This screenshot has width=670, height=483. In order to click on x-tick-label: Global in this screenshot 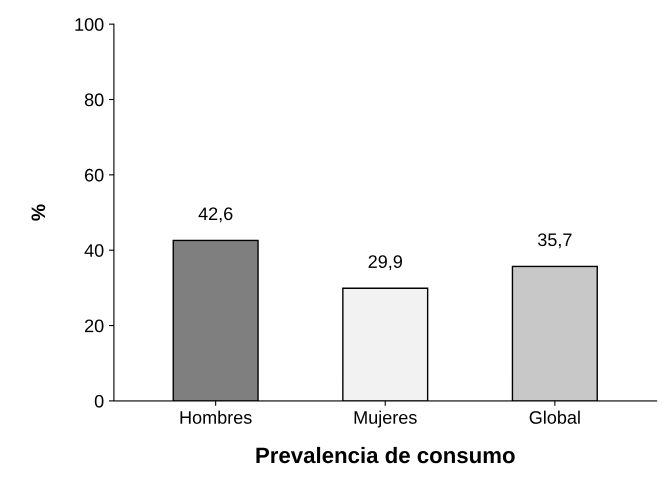, I will do `click(555, 417)`.